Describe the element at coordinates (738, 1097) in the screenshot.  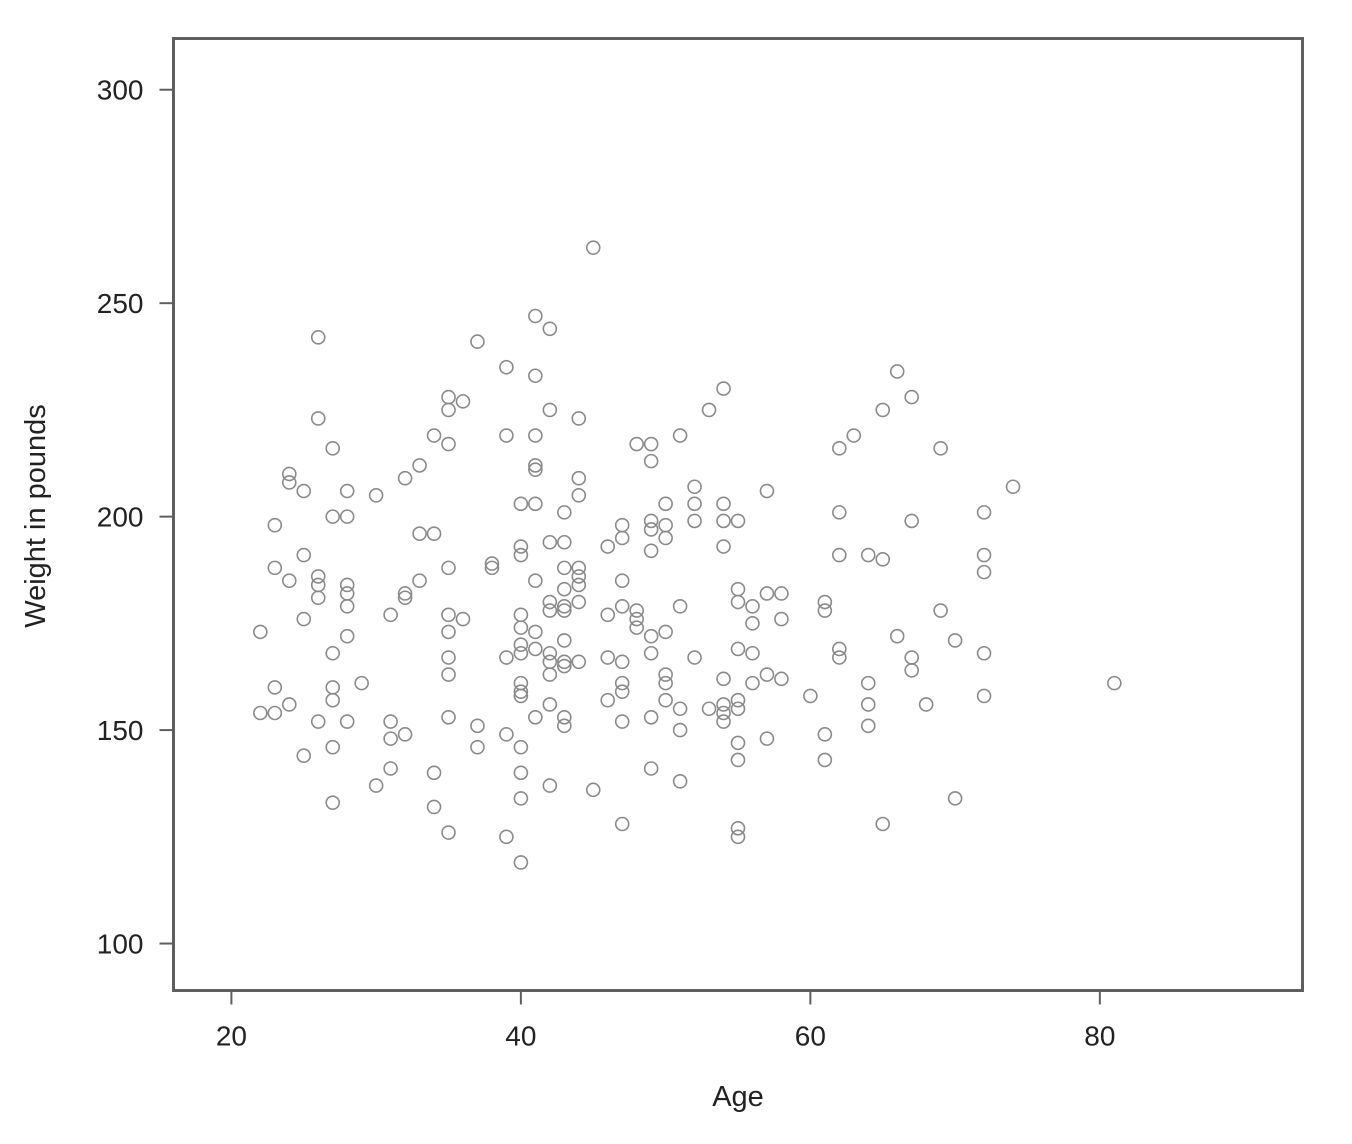
I see `x-axis-title: Age` at that location.